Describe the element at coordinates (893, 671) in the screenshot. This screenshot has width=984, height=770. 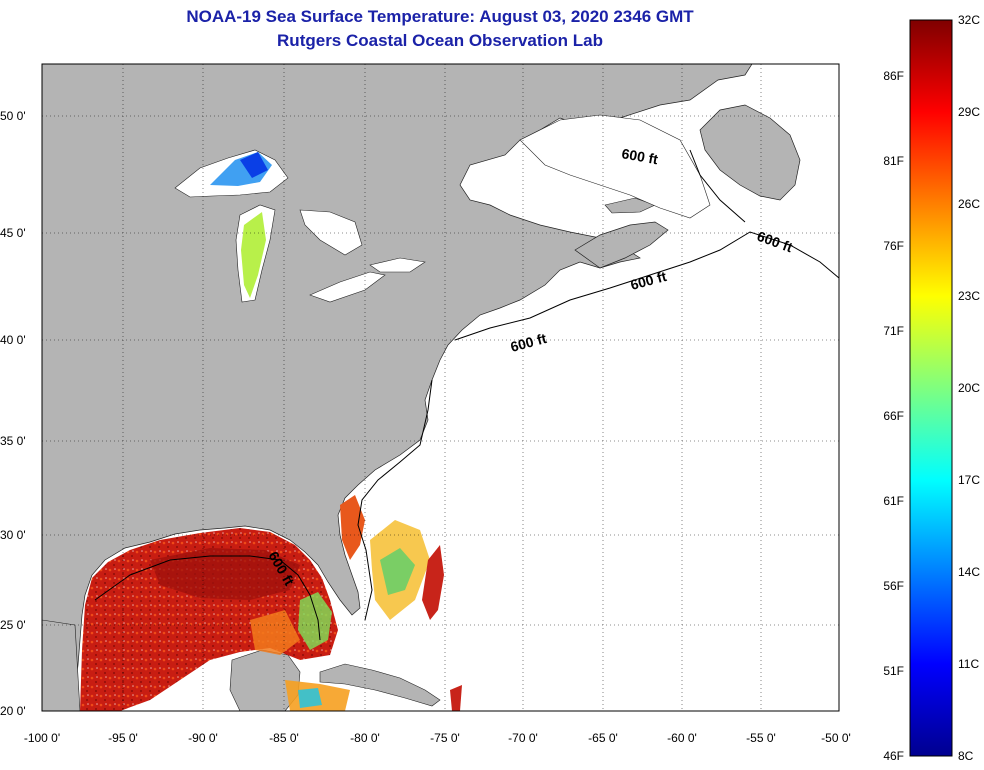
I see `colorbar-fahrenheit-label: 51F` at that location.